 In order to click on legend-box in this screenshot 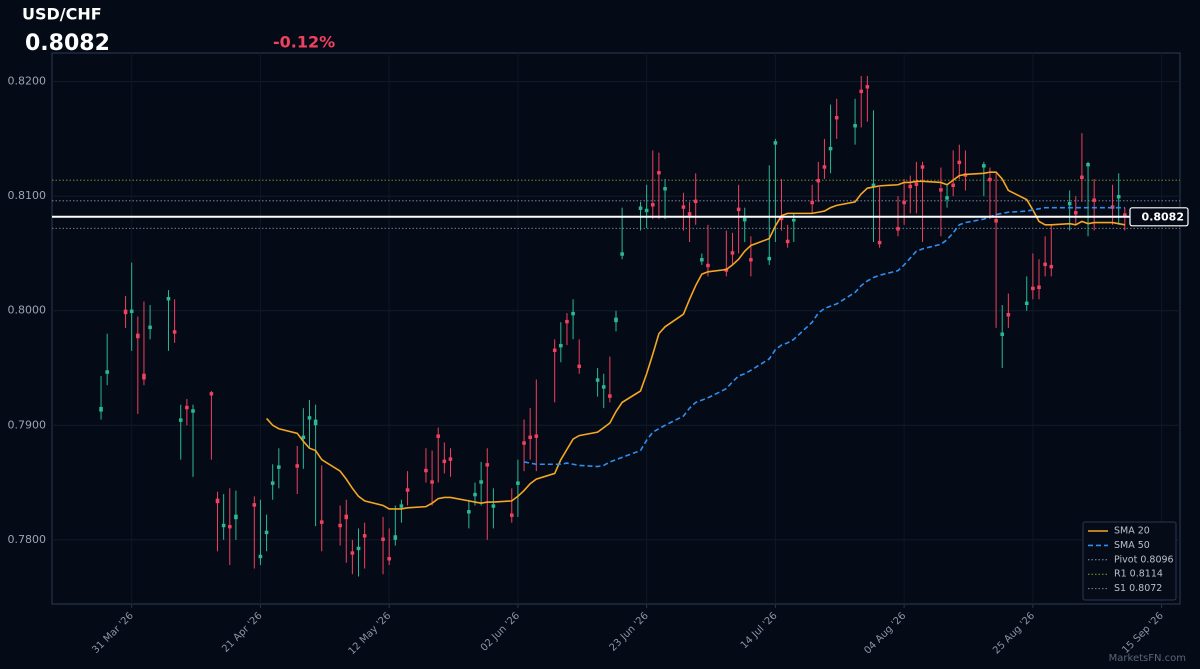, I will do `click(1129, 561)`.